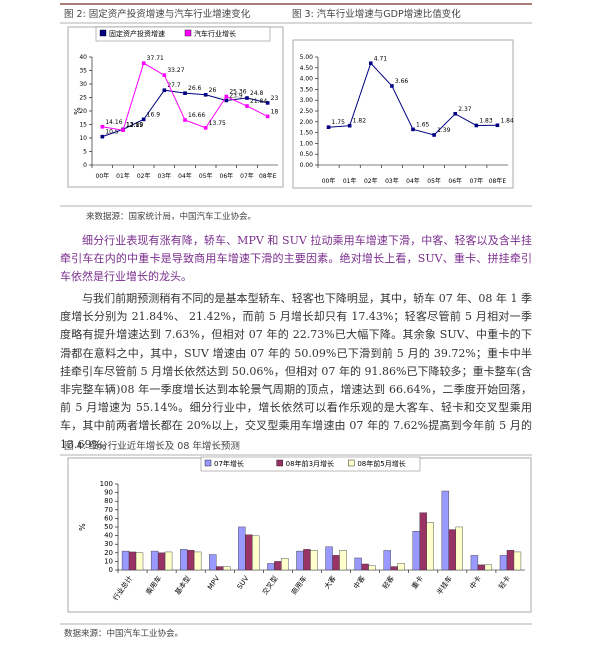  Describe the element at coordinates (402, 81) in the screenshot. I see `data-label: 3.66` at that location.